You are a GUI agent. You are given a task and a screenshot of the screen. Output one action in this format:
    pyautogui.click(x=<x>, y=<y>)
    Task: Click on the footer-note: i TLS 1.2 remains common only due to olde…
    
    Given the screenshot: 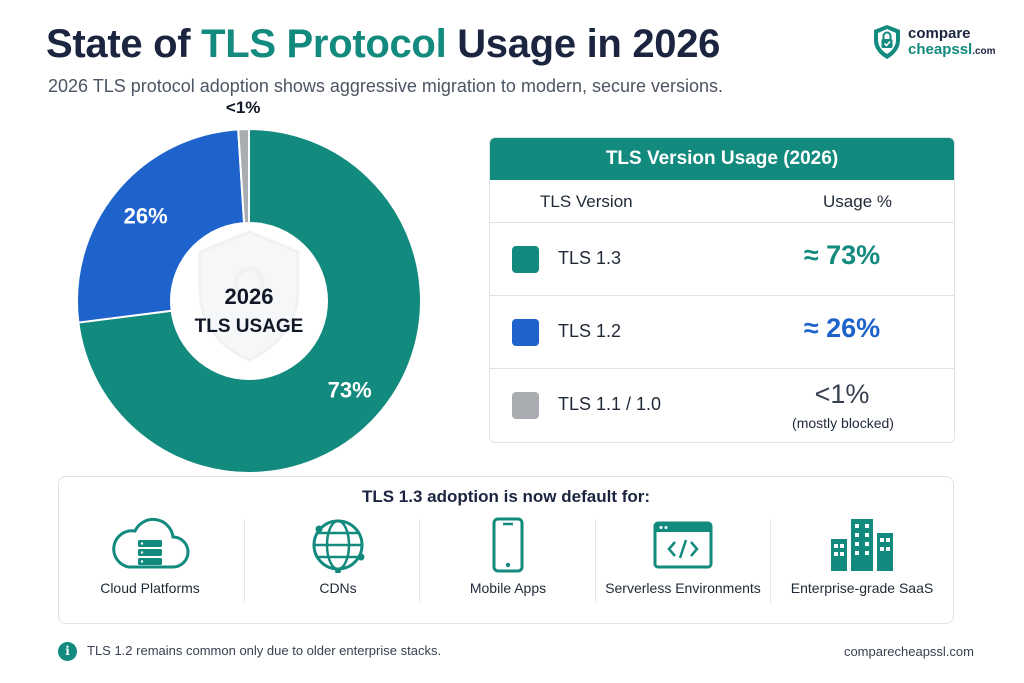 What is the action you would take?
    pyautogui.click(x=249, y=652)
    